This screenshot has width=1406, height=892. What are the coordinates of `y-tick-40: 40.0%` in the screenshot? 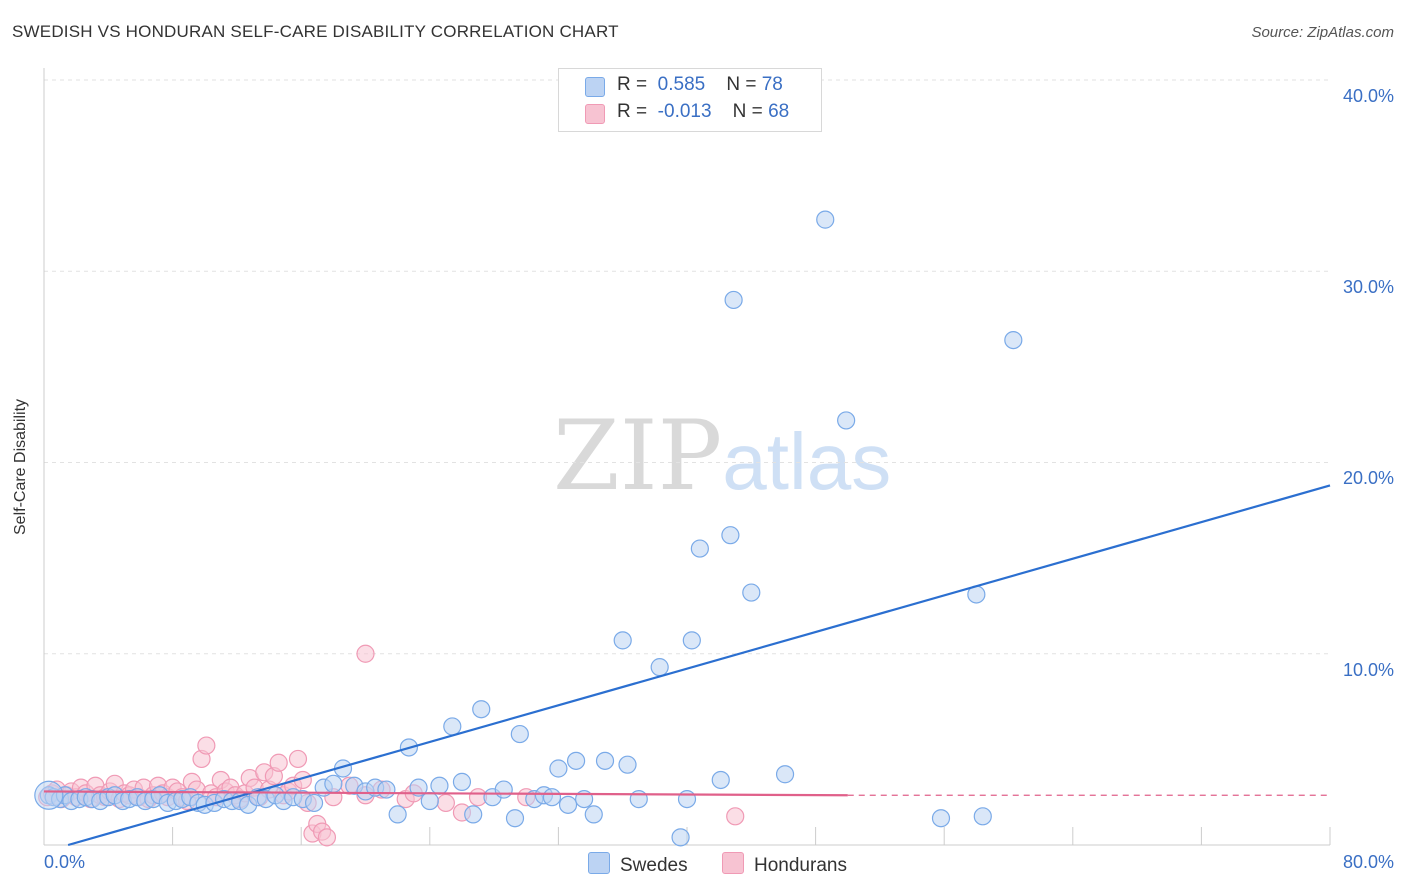 It's located at (1368, 96).